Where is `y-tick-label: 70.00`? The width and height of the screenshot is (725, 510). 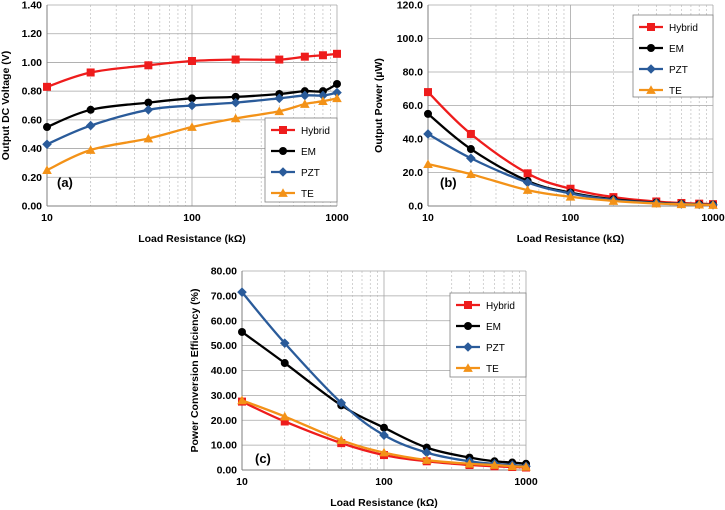 y-tick-label: 70.00 is located at coordinates (224, 296).